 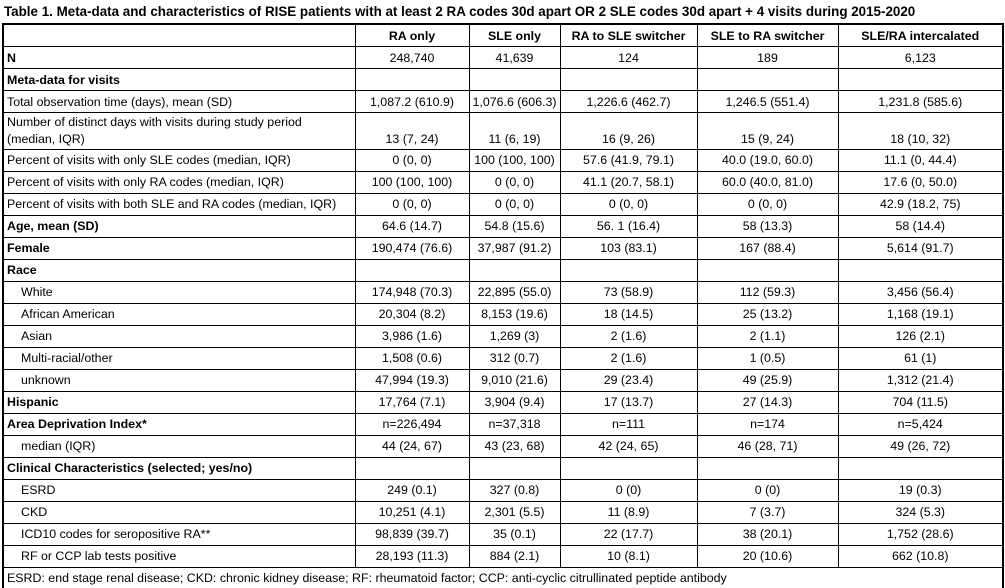 What do you see at coordinates (920, 204) in the screenshot?
I see `cell-value: 42.9 (18.2, 75)` at bounding box center [920, 204].